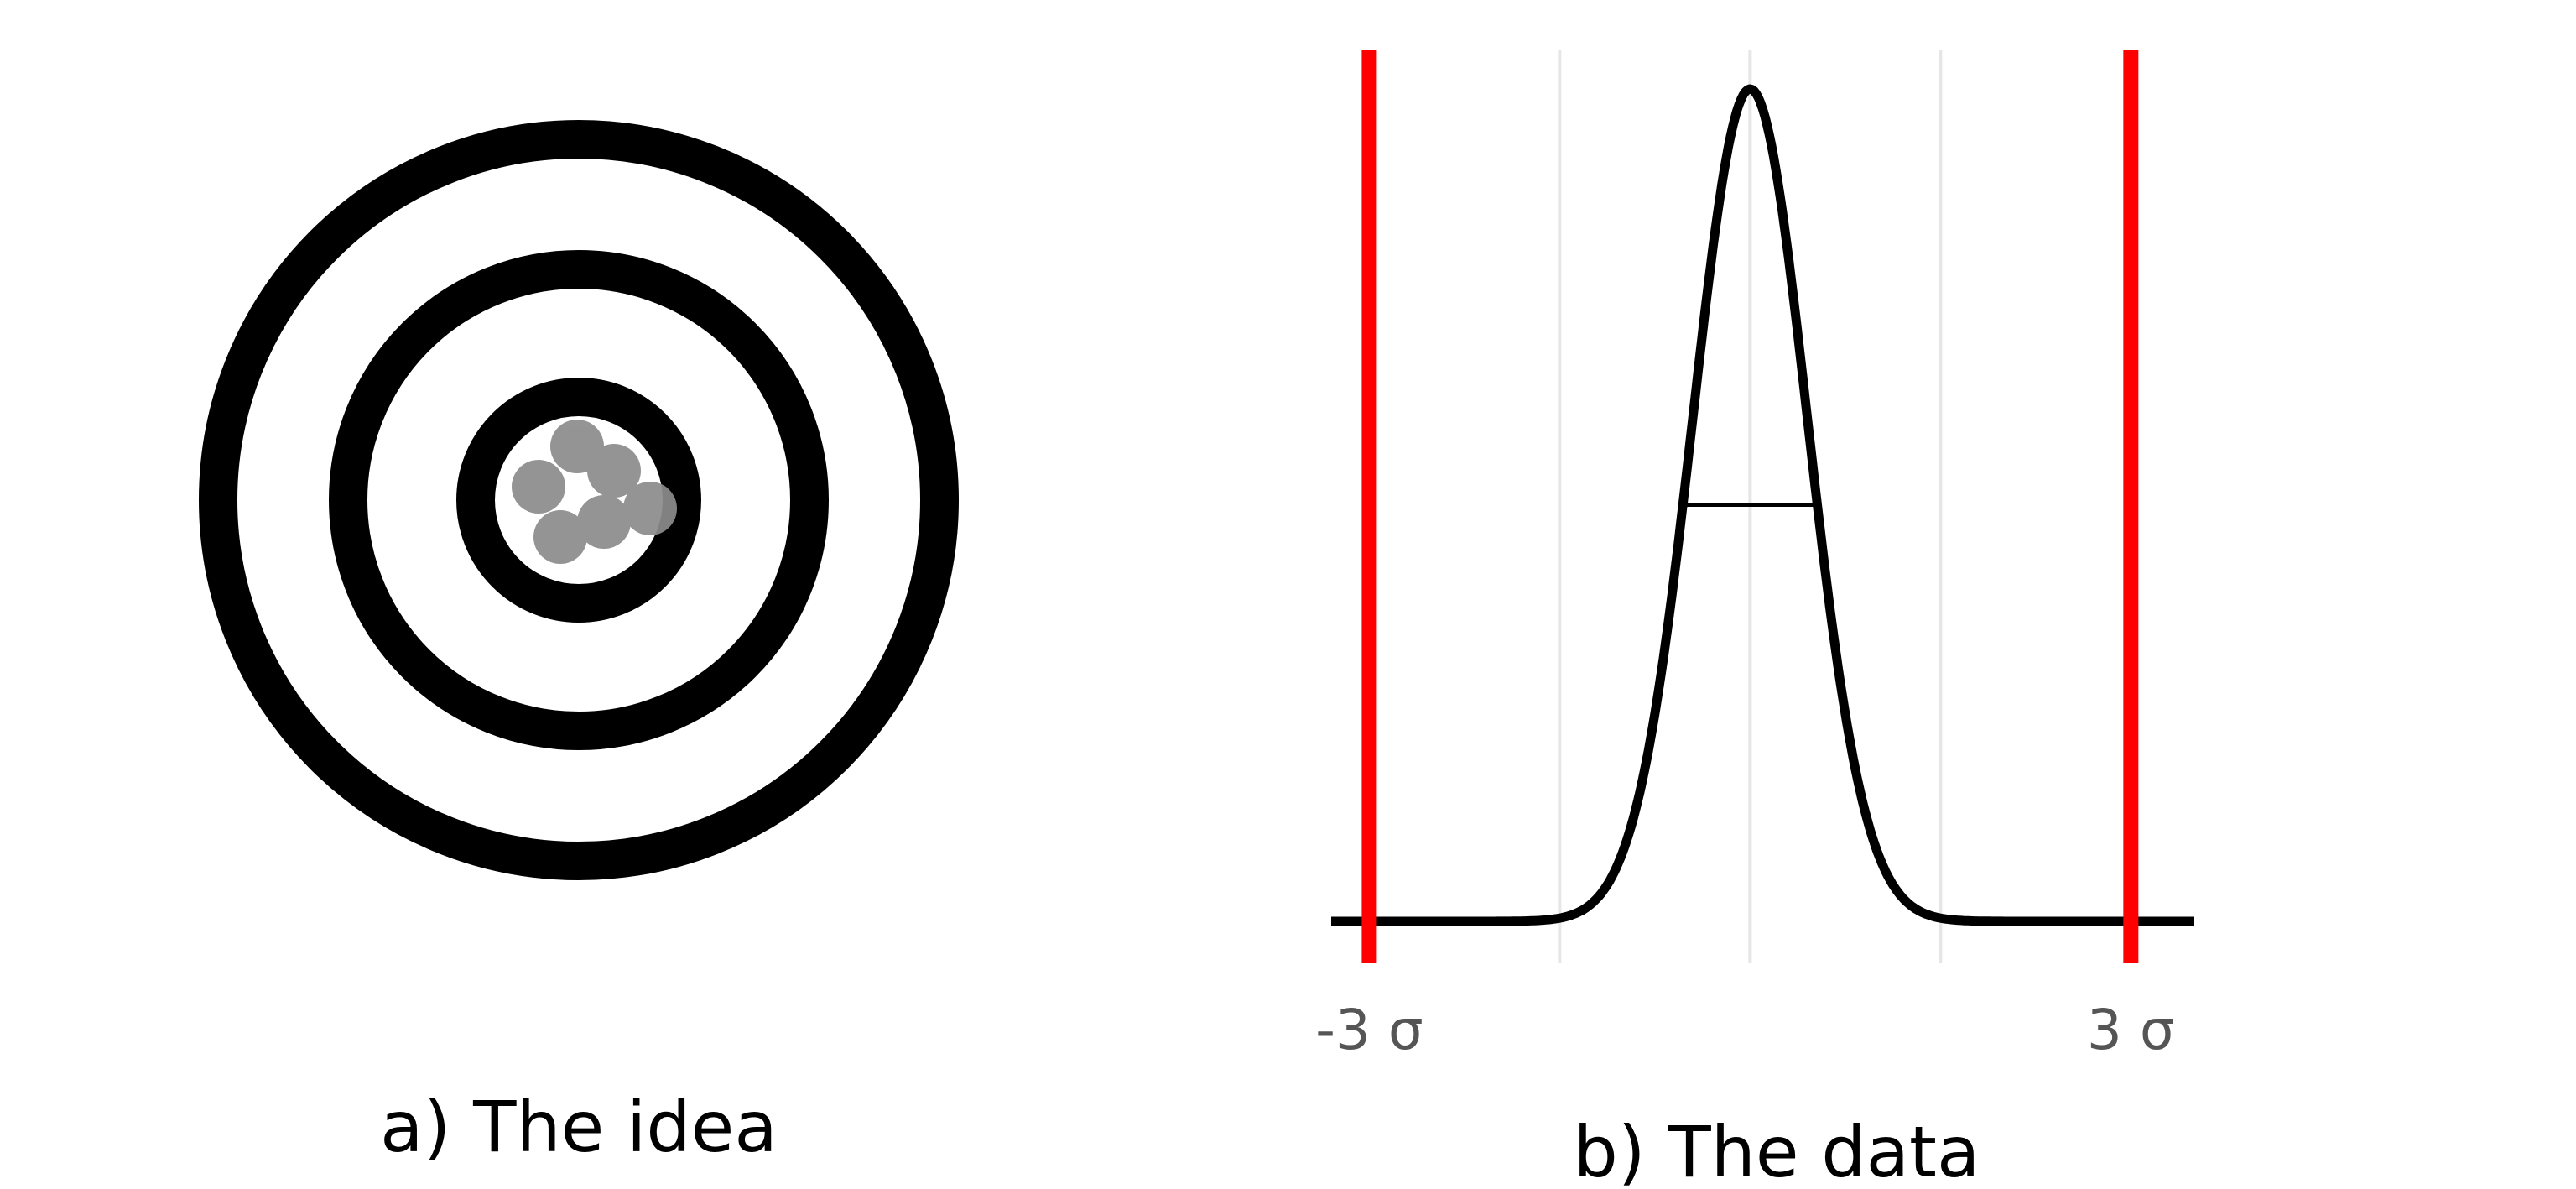 This screenshot has height=1189, width=2576. I want to click on target-ring-middle, so click(579, 500).